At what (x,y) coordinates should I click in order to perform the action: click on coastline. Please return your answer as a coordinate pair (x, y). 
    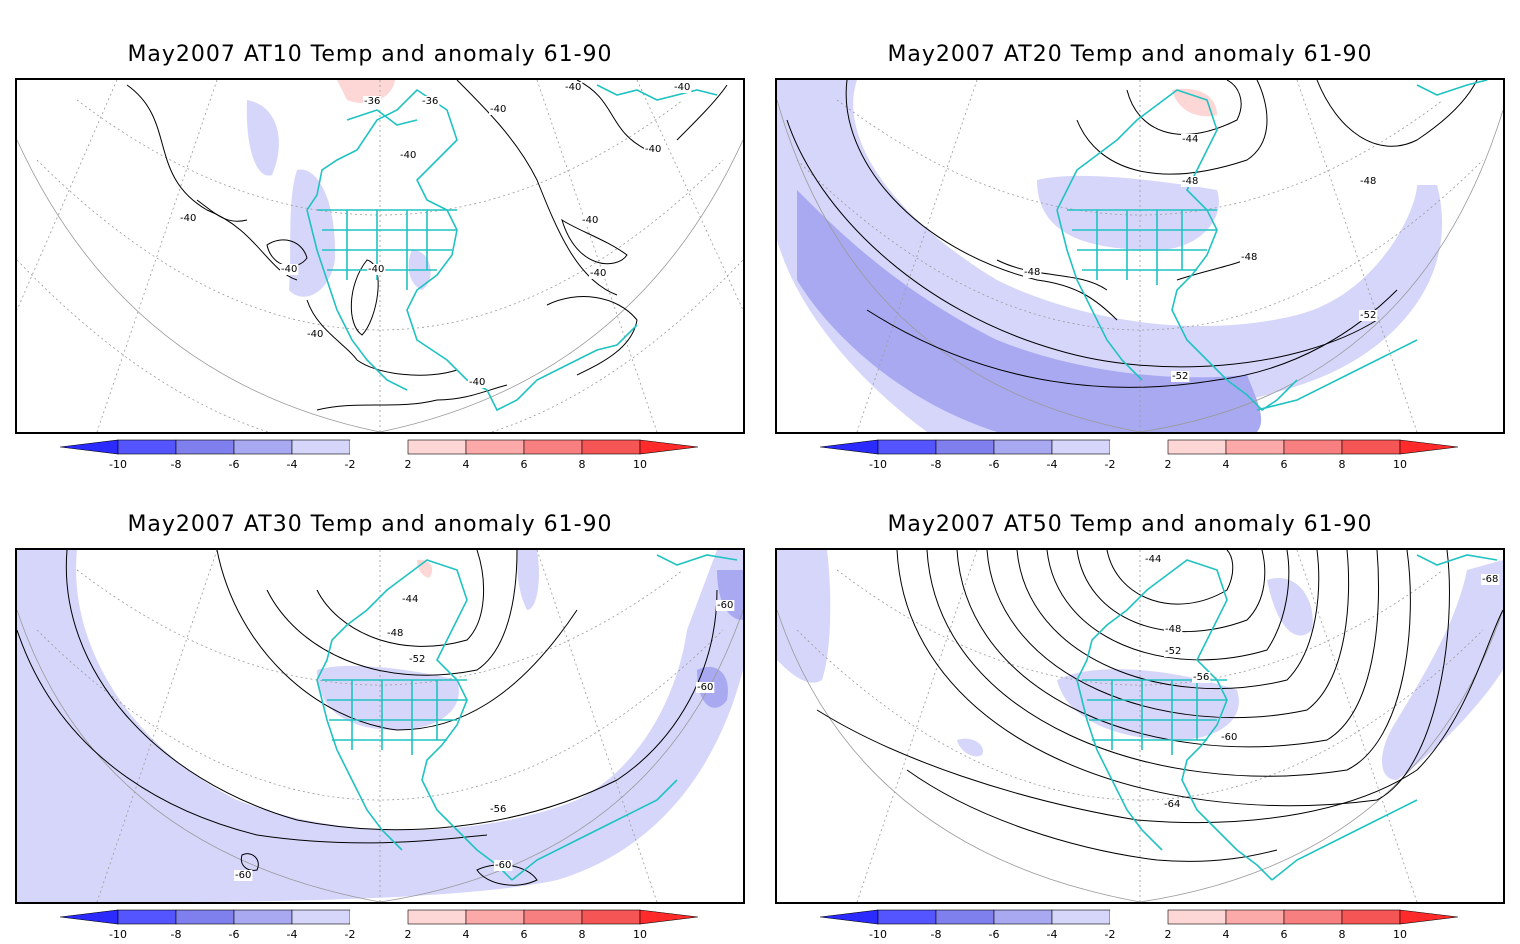
    Looking at the image, I should click on (527, 717).